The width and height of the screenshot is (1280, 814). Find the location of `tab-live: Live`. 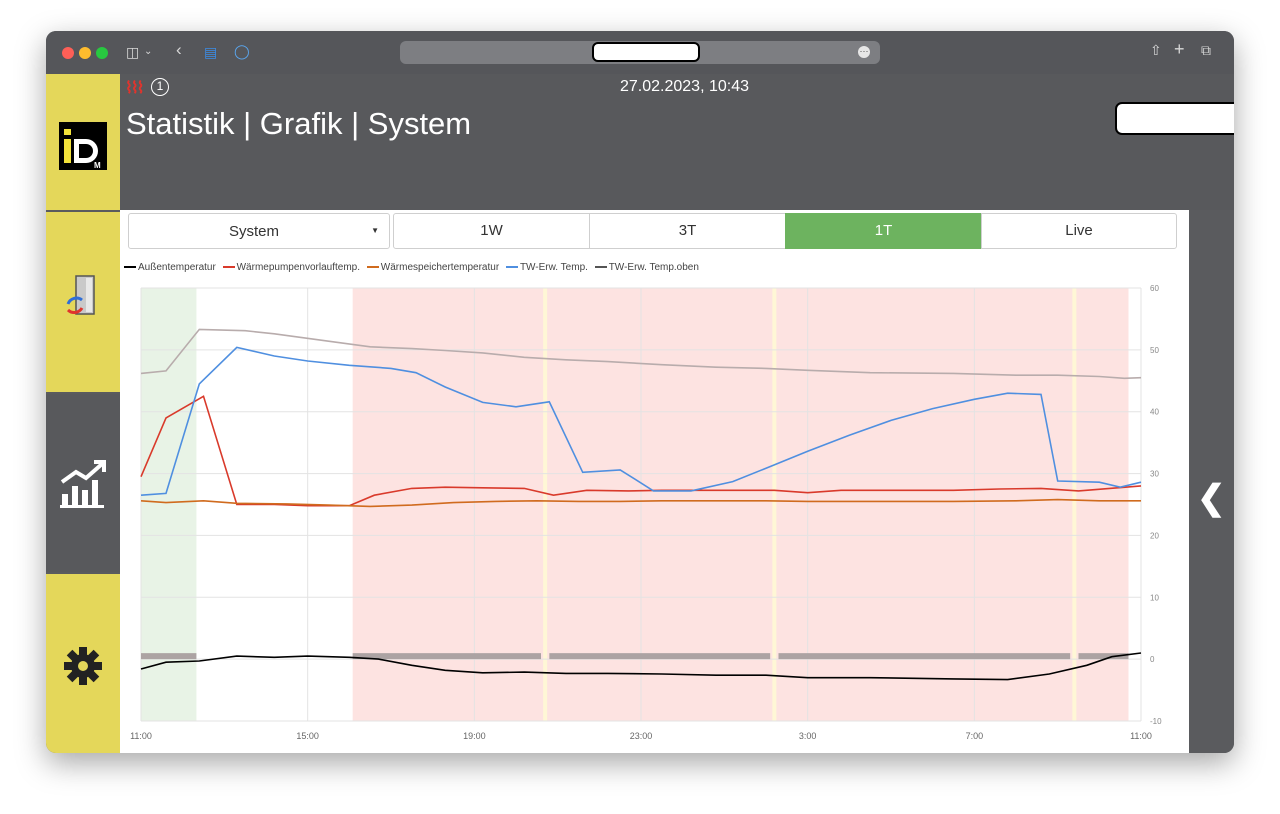

tab-live: Live is located at coordinates (1079, 231).